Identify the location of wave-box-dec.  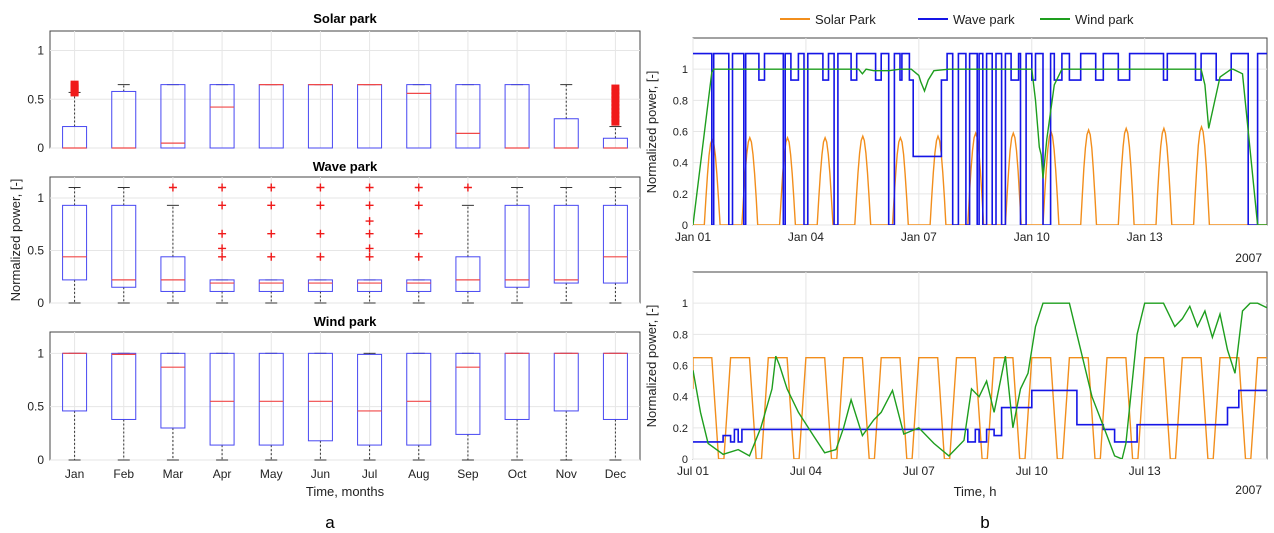
(615, 244).